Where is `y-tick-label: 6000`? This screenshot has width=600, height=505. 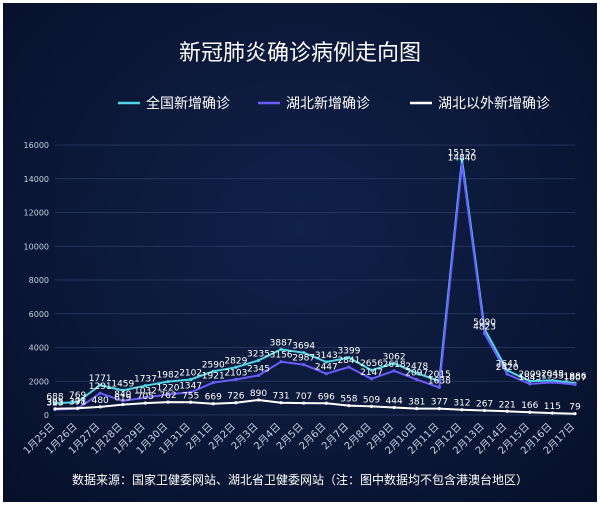 y-tick-label: 6000 is located at coordinates (39, 314).